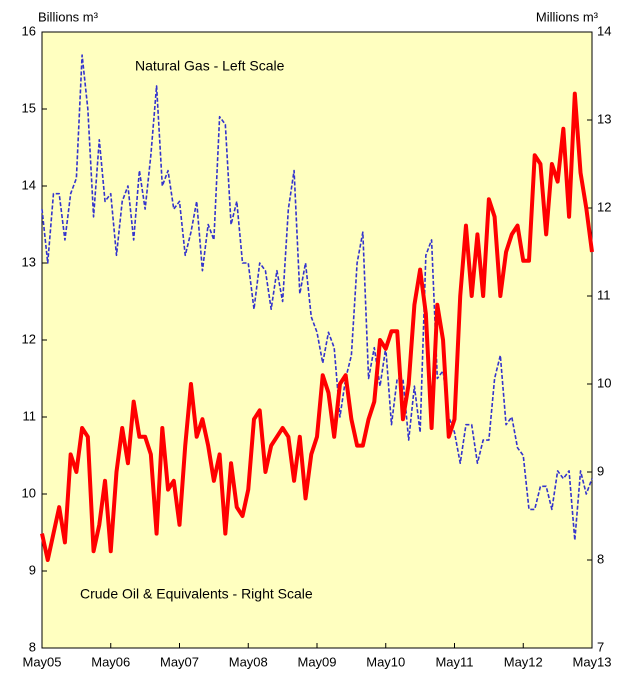 Image resolution: width=621 pixels, height=677 pixels. What do you see at coordinates (30, 415) in the screenshot?
I see `y-tick-label: 11` at bounding box center [30, 415].